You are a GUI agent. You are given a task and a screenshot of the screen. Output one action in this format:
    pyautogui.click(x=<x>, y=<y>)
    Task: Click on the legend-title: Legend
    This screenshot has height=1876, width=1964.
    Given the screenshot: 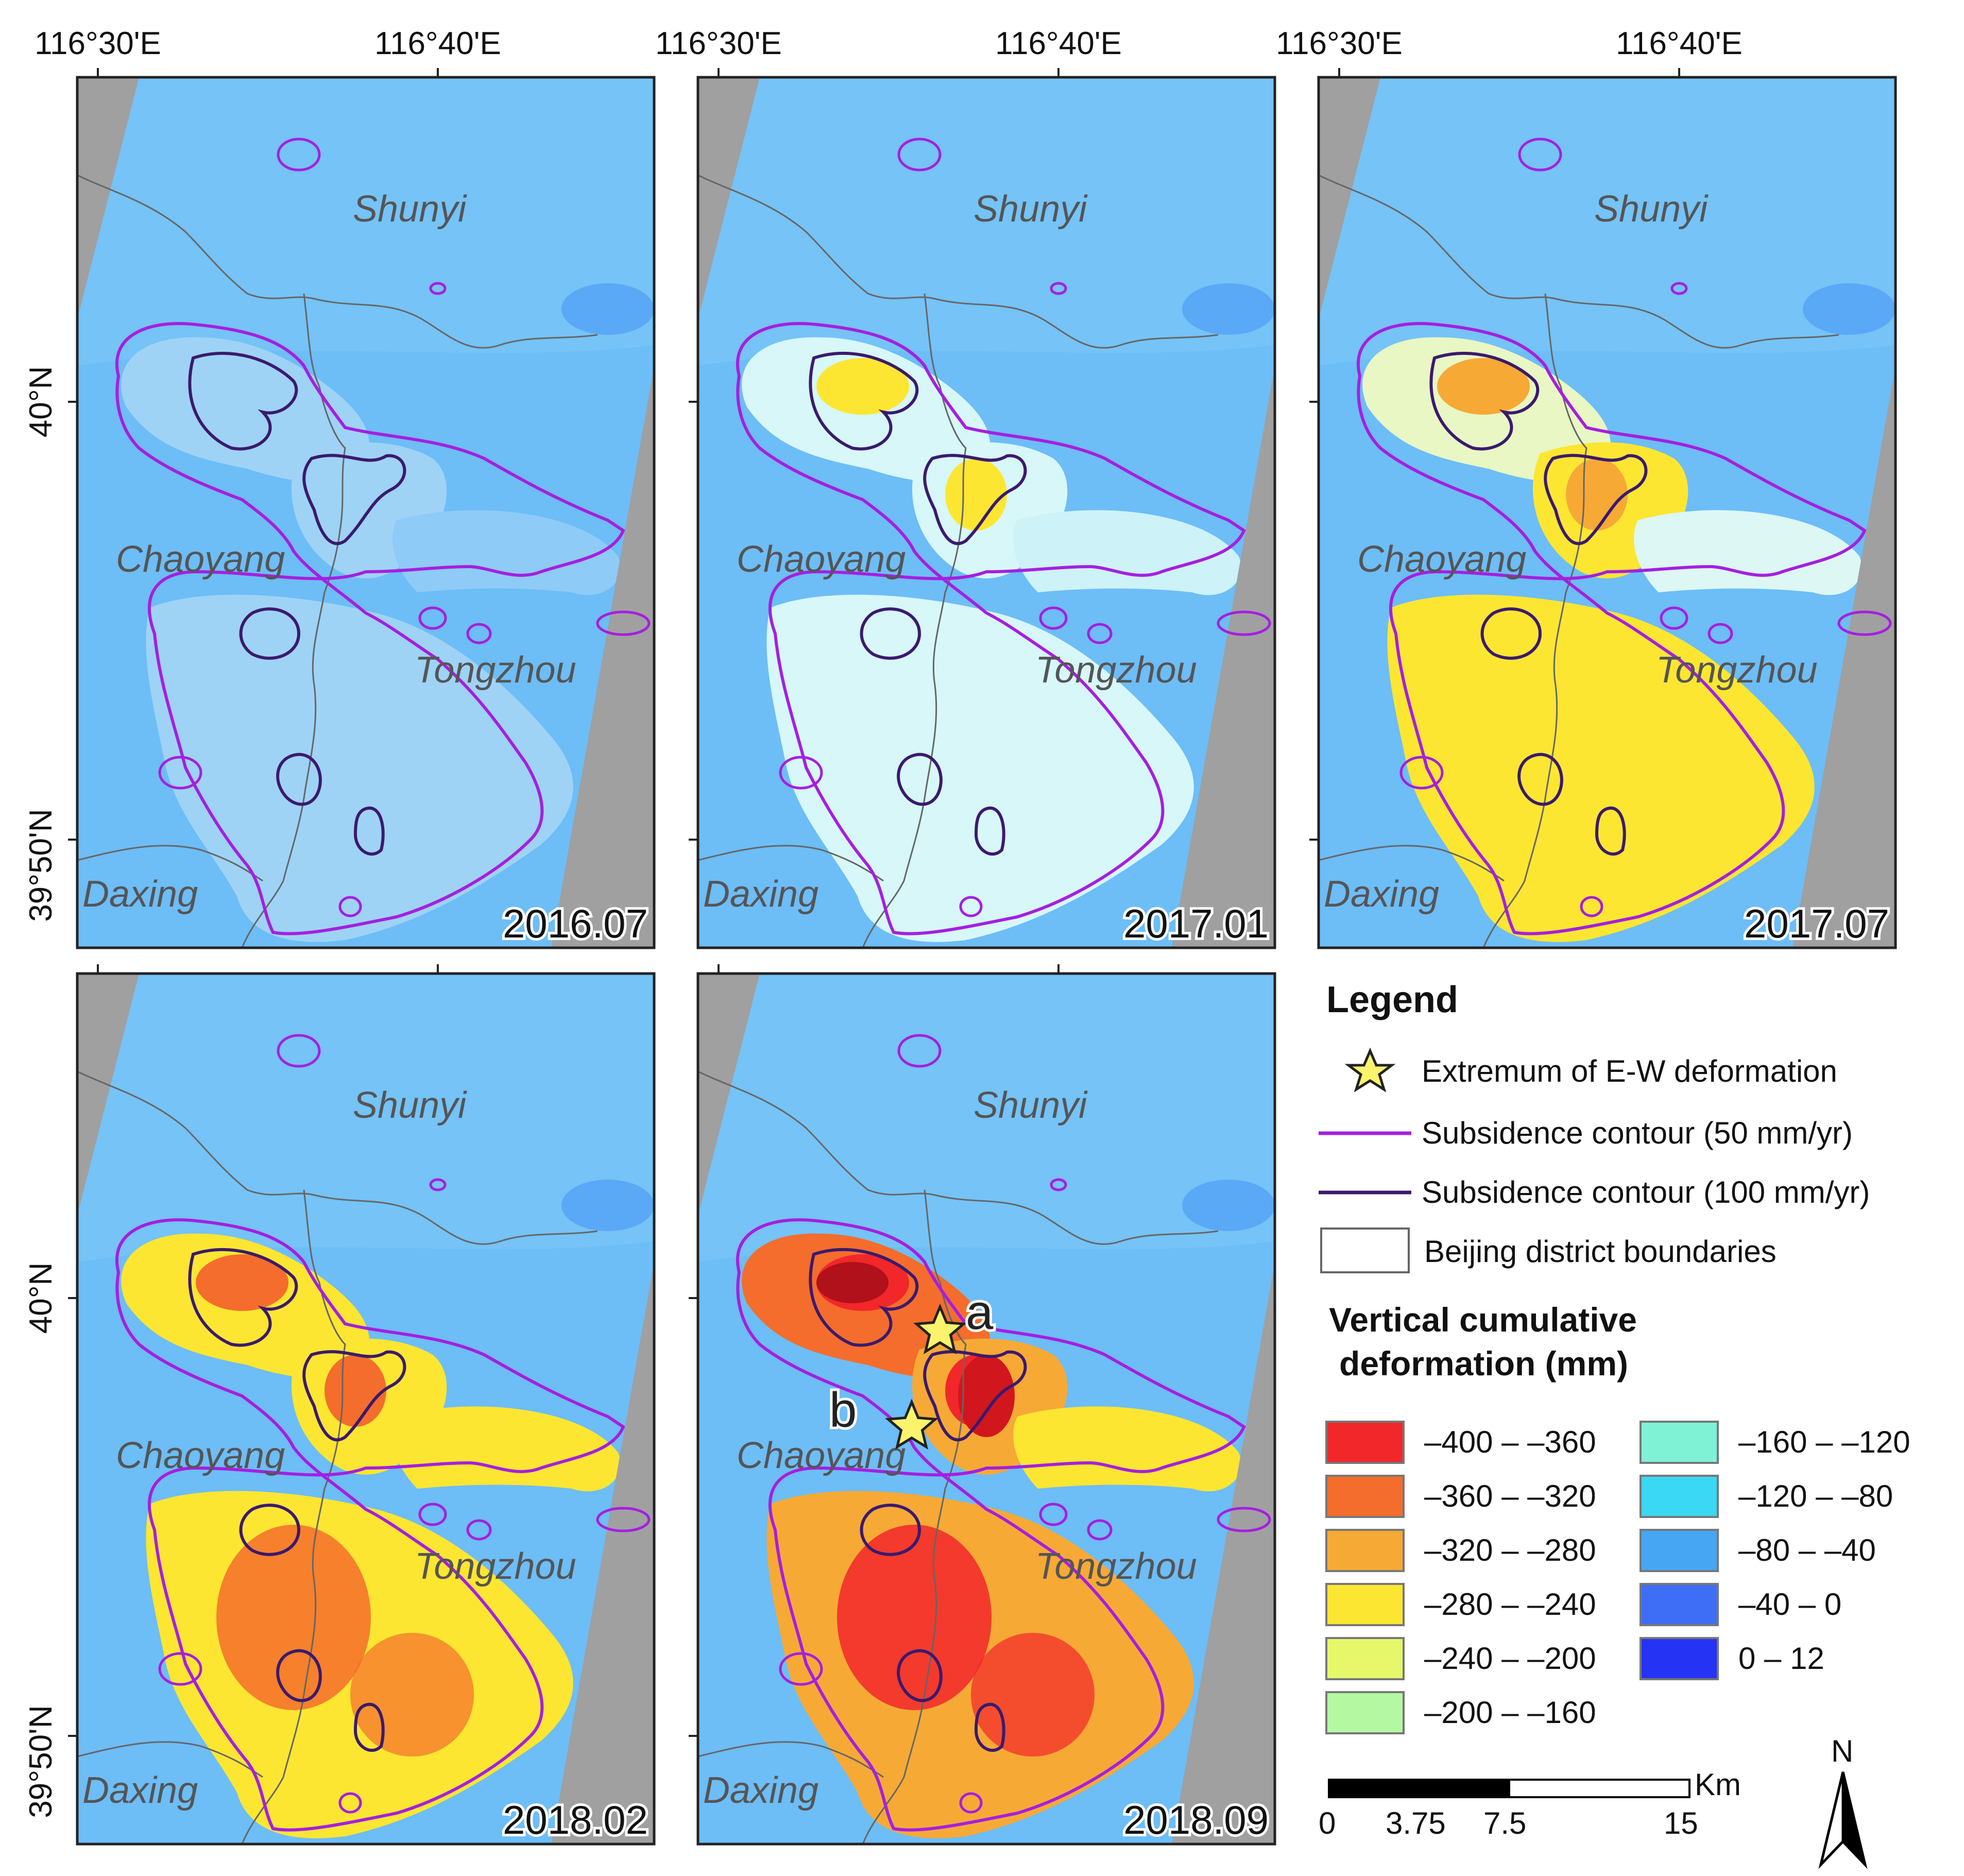 What is the action you would take?
    pyautogui.click(x=1392, y=999)
    